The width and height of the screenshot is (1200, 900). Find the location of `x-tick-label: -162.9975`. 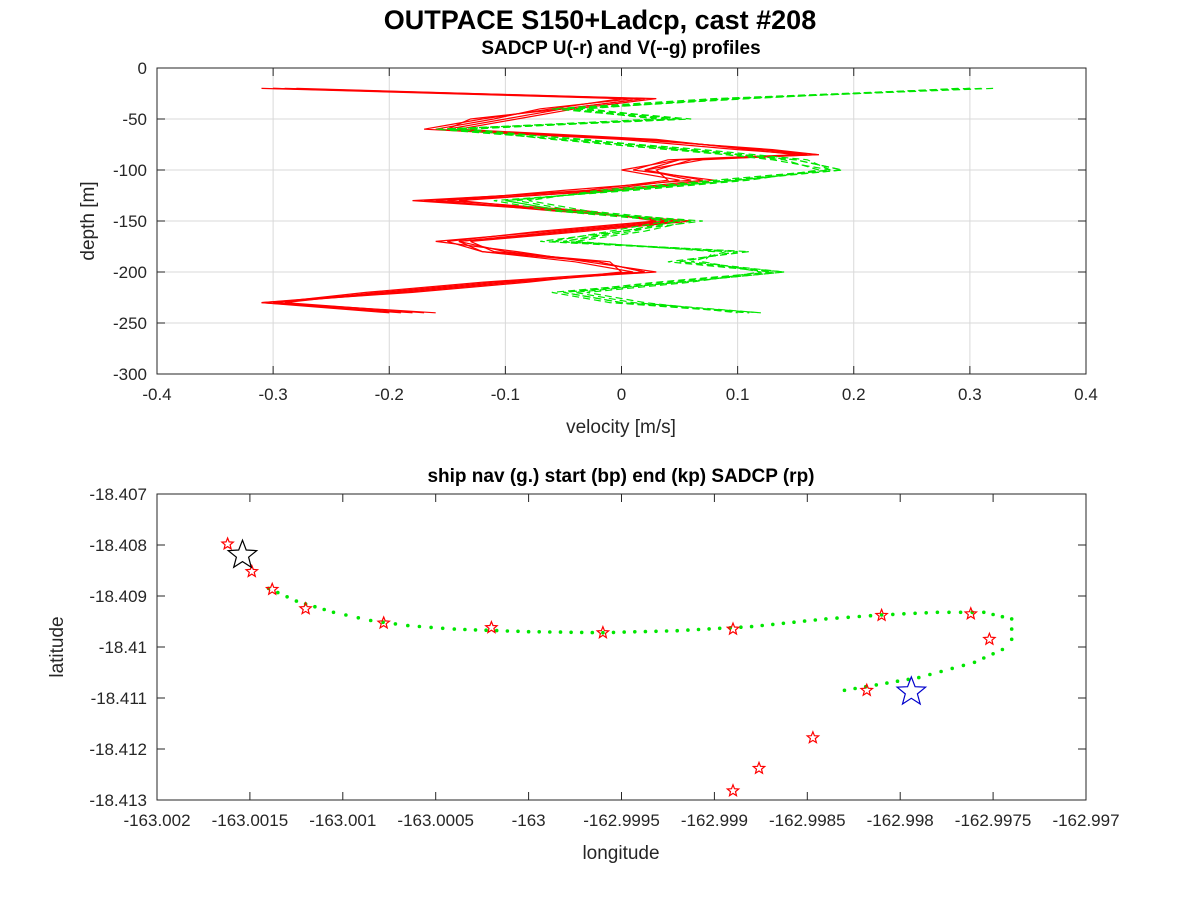

x-tick-label: -162.9975 is located at coordinates (993, 820).